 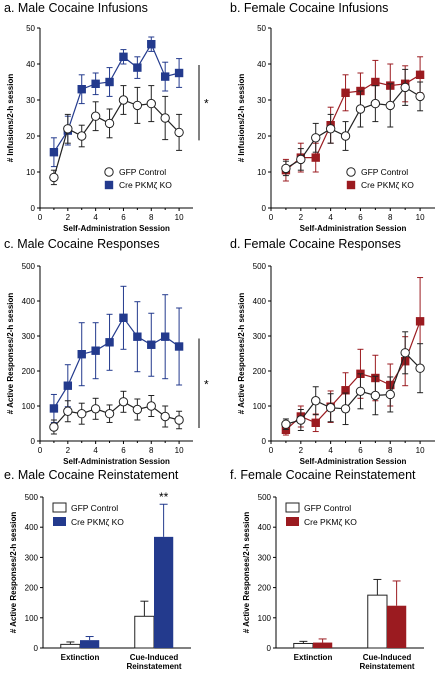 I want to click on category-label-line: Cue-Induced, so click(x=154, y=657).